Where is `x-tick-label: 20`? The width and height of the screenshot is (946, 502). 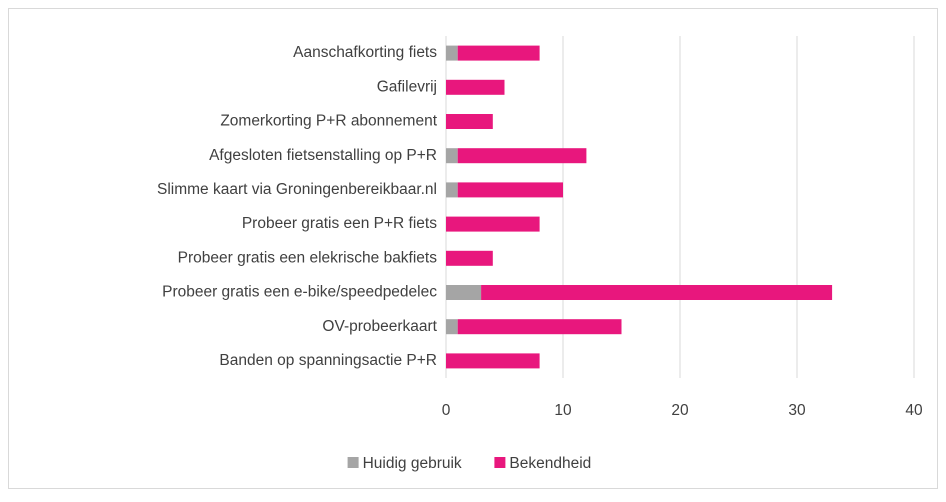
x-tick-label: 20 is located at coordinates (680, 410).